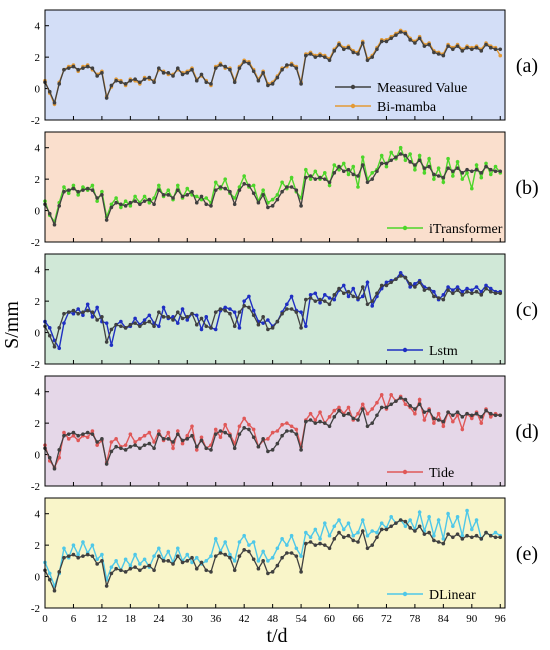 This screenshot has width=550, height=650. I want to click on panel-label: (e), so click(527, 554).